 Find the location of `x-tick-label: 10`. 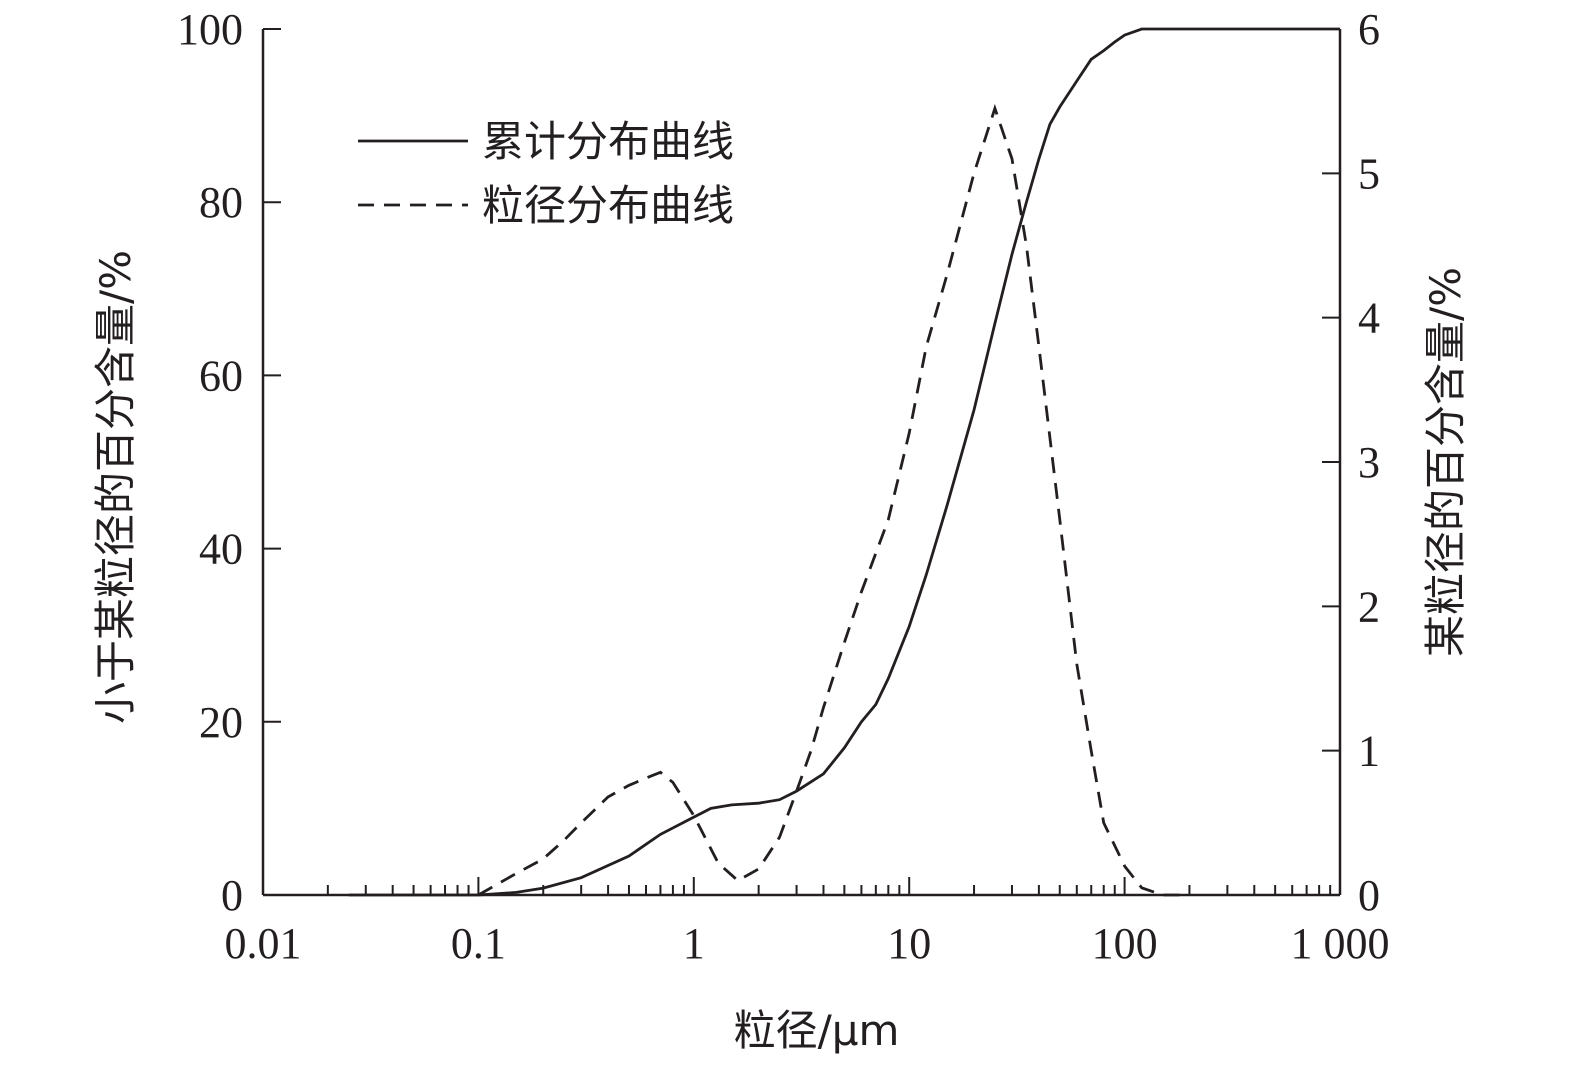

x-tick-label: 10 is located at coordinates (909, 943).